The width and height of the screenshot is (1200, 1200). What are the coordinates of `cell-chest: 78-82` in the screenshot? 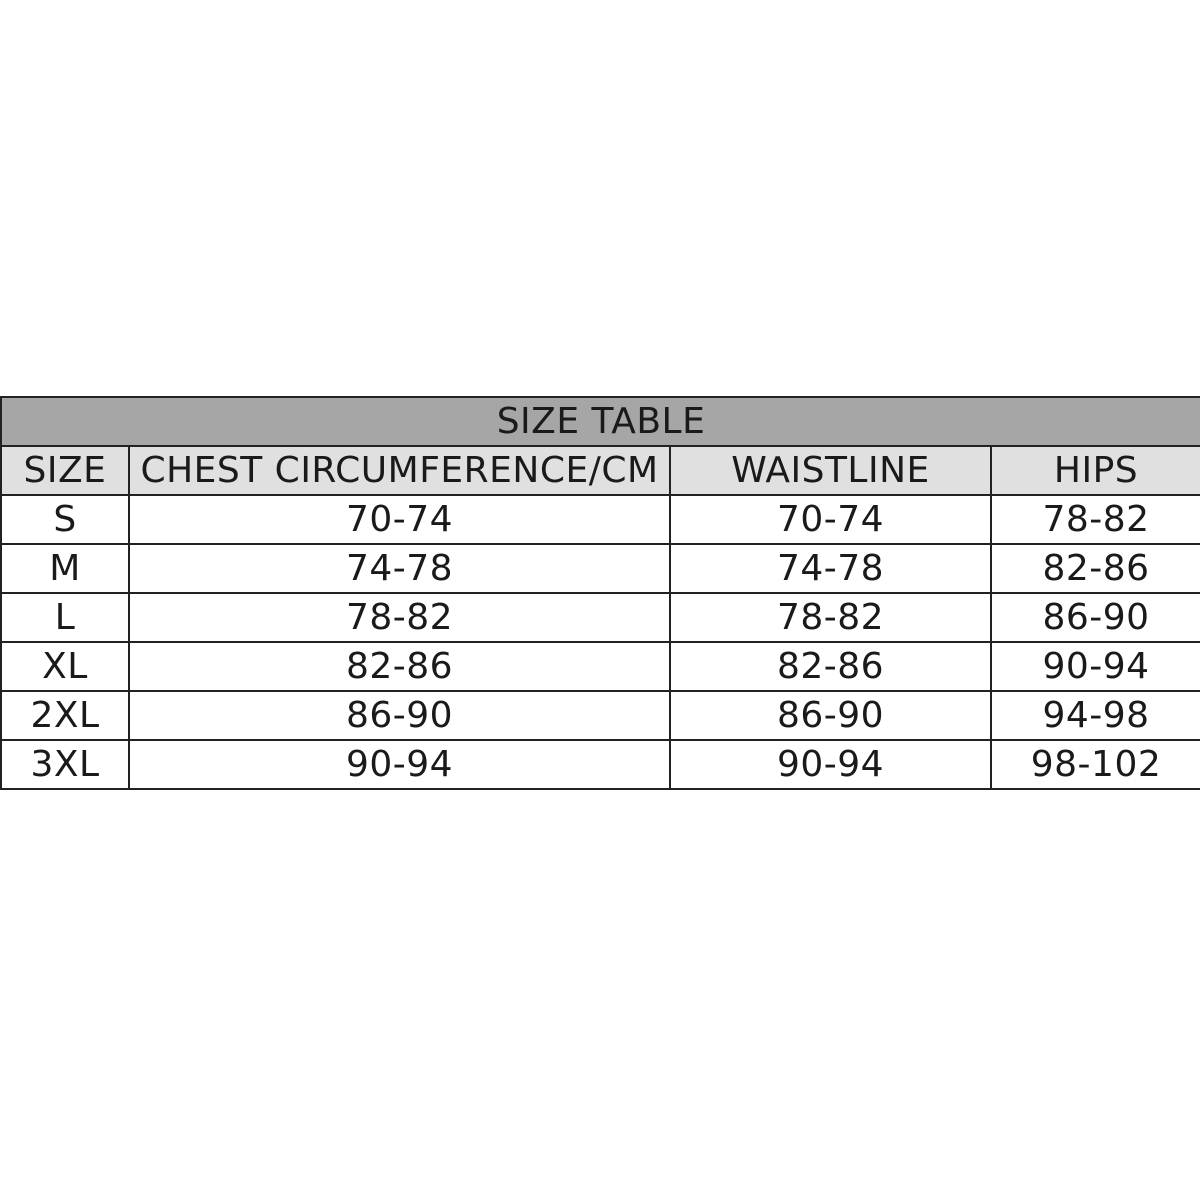 It's located at (399, 617).